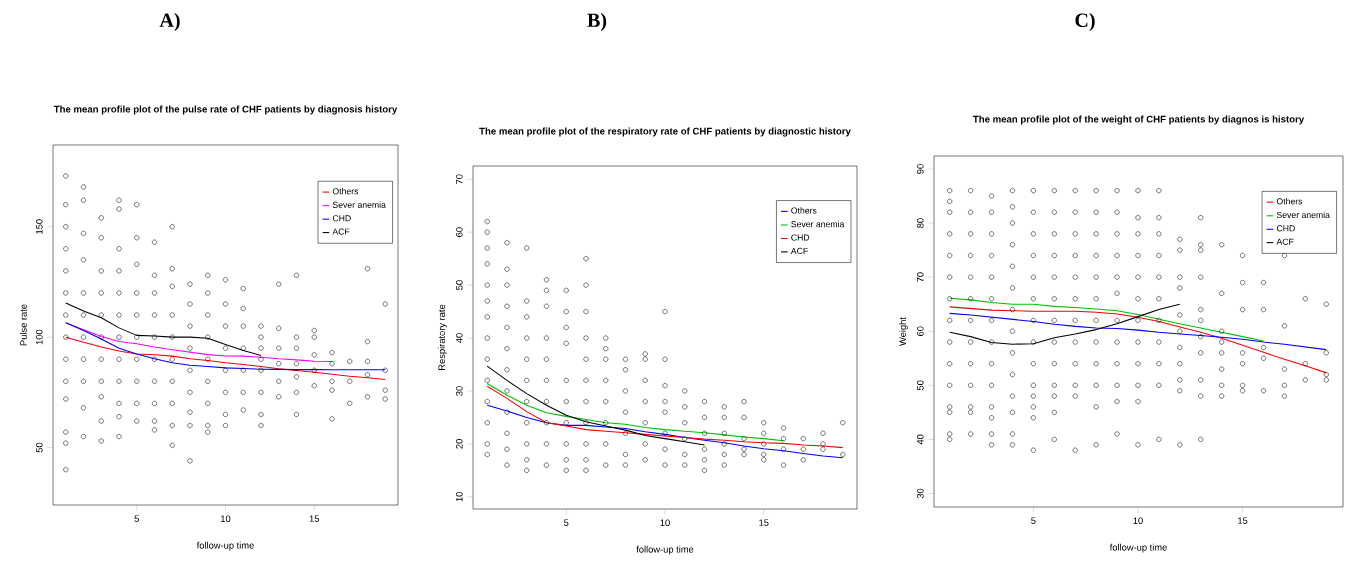 The height and width of the screenshot is (583, 1372). Describe the element at coordinates (225, 110) in the screenshot. I see `chart-title: The mean profile plot of the pulse rate of CHF patients by diagnosis history` at that location.